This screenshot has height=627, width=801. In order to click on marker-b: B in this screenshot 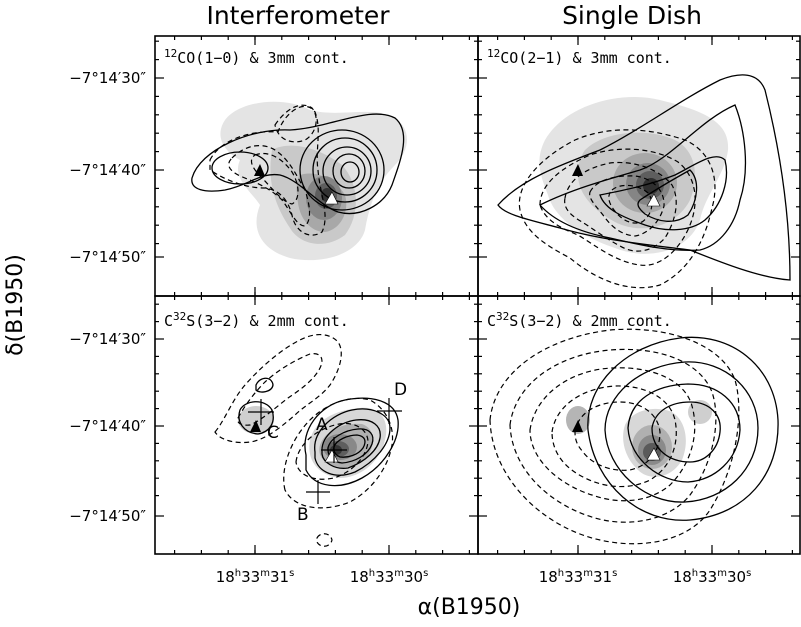, I will do `click(313, 502)`.